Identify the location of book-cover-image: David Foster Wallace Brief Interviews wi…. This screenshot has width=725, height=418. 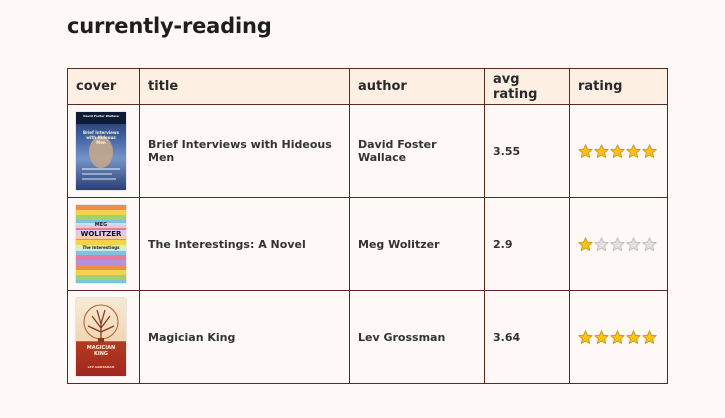
(101, 151).